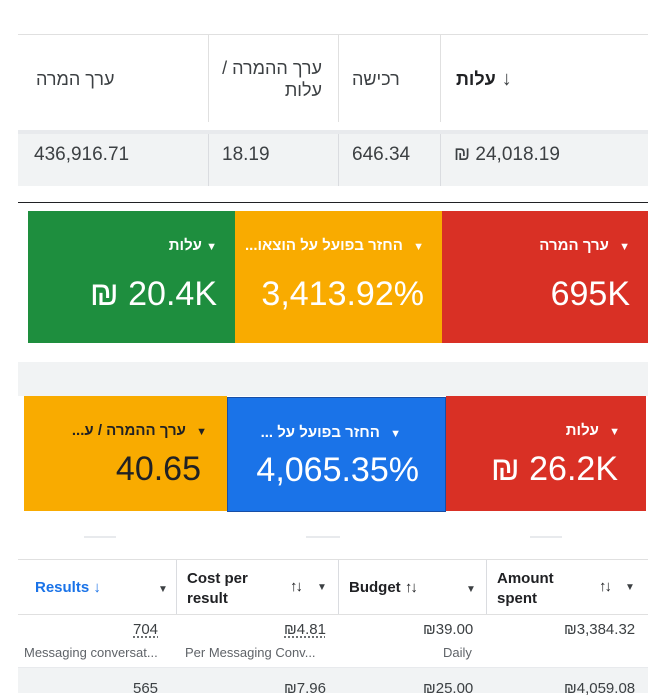 The width and height of the screenshot is (664, 697). What do you see at coordinates (146, 688) in the screenshot?
I see `cell-results: 565` at bounding box center [146, 688].